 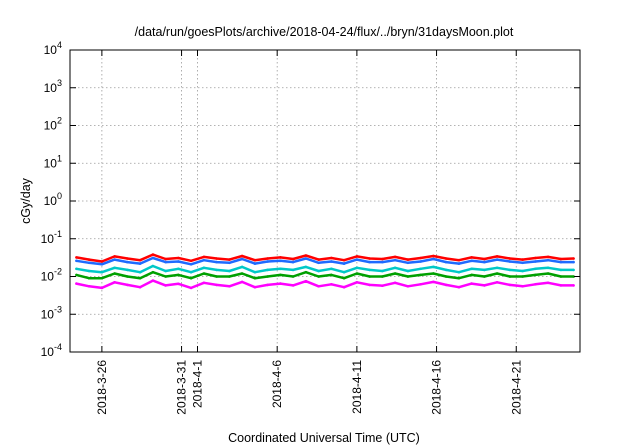 I want to click on x-tick-label: 2018-3-31, so click(x=182, y=387).